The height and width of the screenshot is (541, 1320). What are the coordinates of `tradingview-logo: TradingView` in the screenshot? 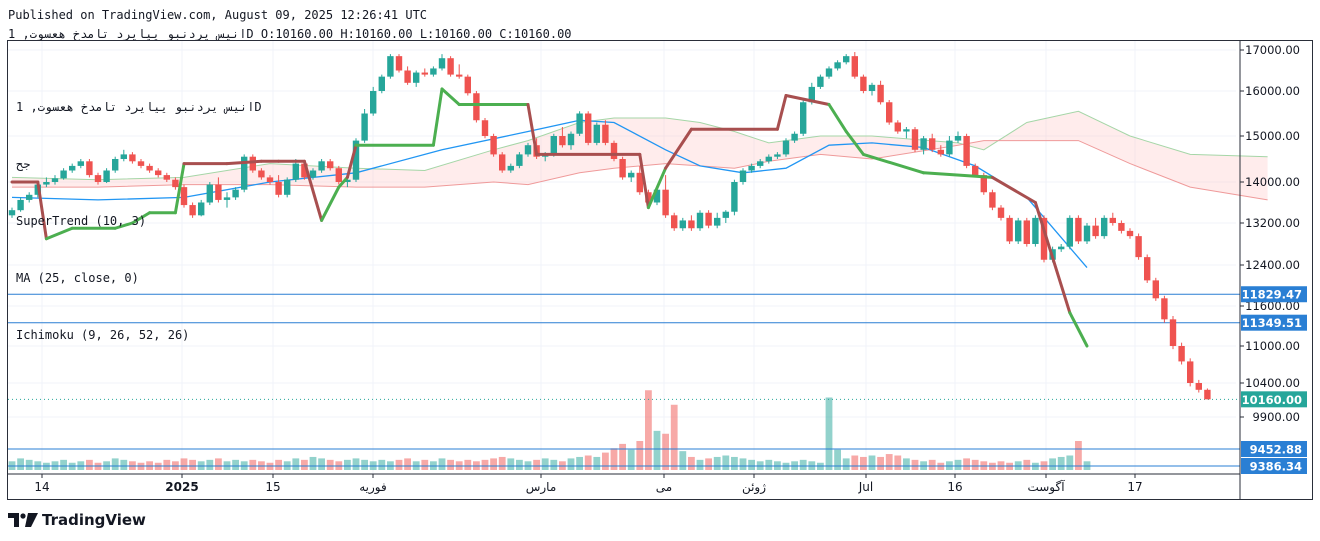 It's located at (77, 520).